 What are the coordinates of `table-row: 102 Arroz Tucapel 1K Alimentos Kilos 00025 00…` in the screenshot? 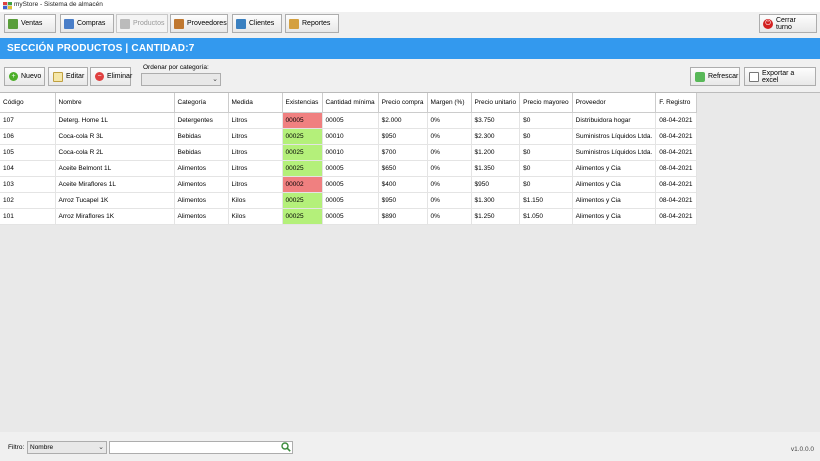 It's located at (348, 200).